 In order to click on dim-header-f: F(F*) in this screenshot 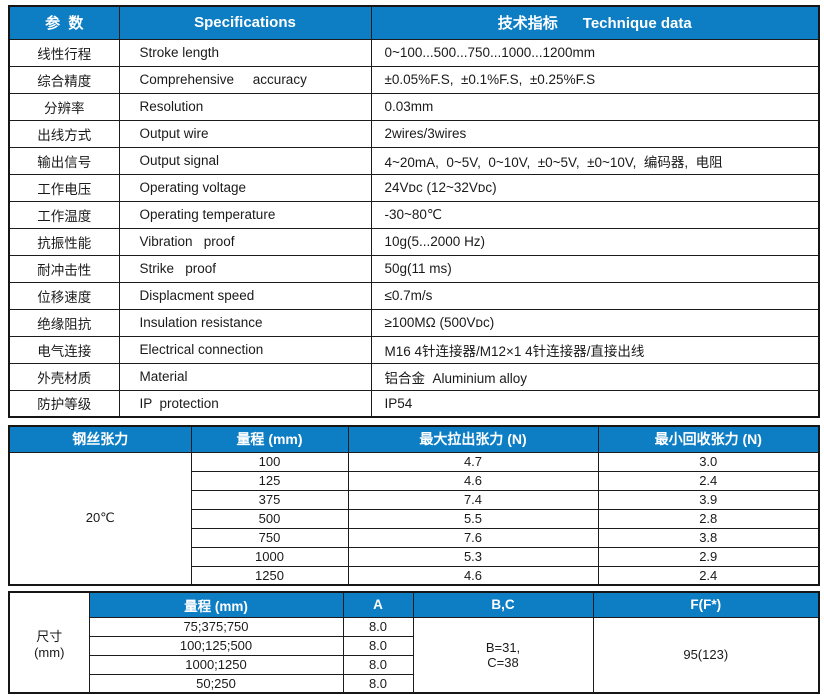, I will do `click(706, 604)`.